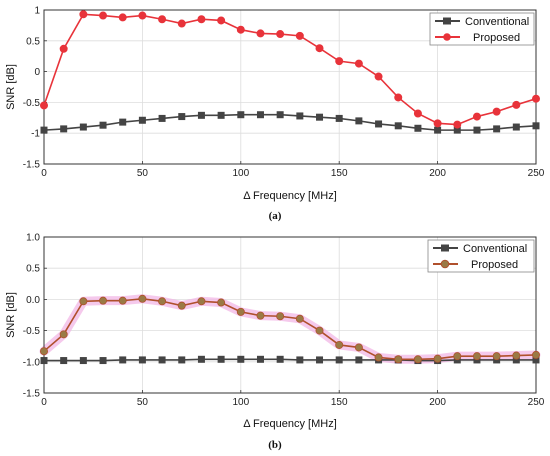  What do you see at coordinates (35, 316) in the screenshot?
I see `y-ticks-b: -1.5 -1.0 -0.5 0.0 0.5 1.0` at bounding box center [35, 316].